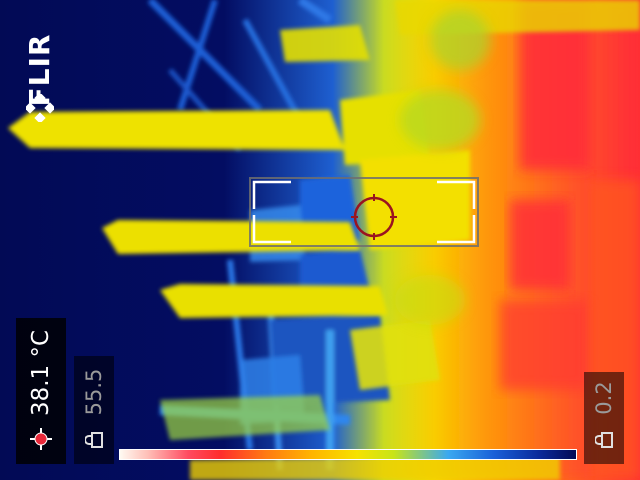  Describe the element at coordinates (442, 167) in the screenshot. I see `transition-accents` at that location.